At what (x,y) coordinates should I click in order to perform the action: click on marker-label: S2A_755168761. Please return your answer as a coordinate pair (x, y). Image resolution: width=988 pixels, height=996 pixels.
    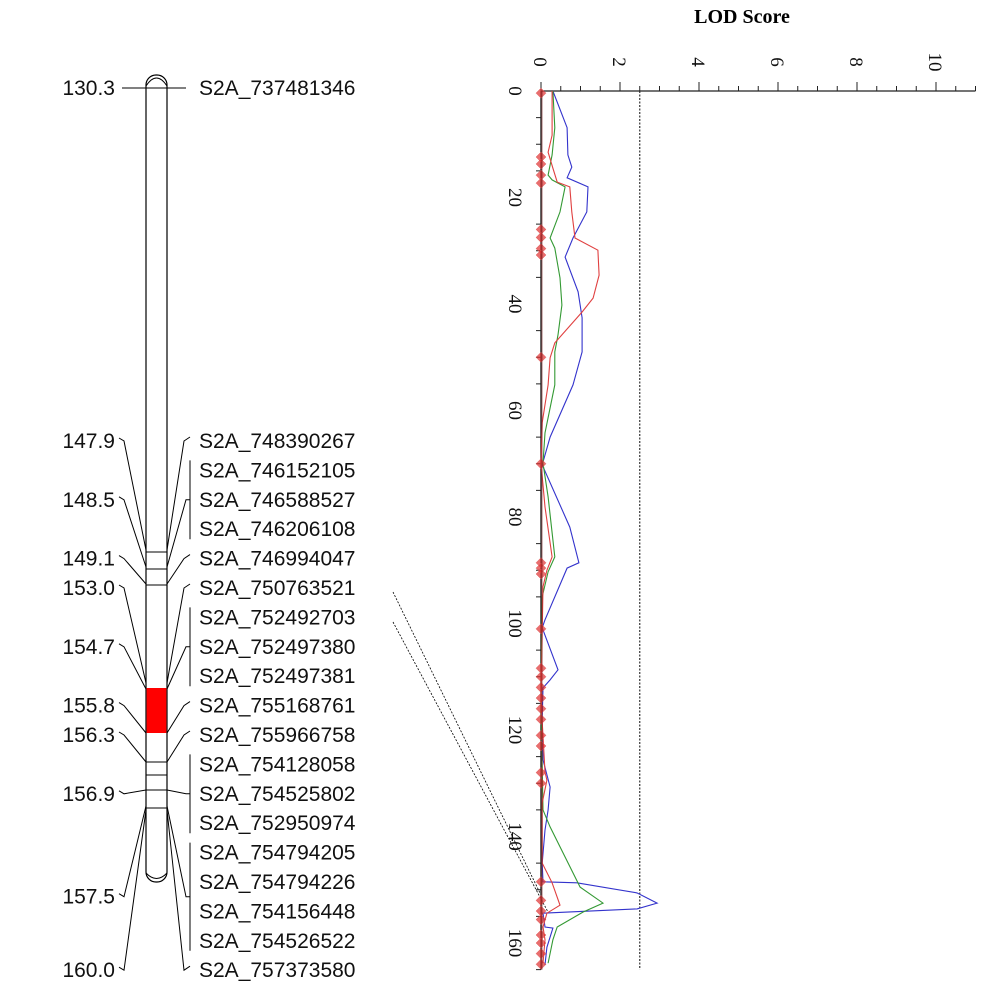
    Looking at the image, I should click on (277, 706).